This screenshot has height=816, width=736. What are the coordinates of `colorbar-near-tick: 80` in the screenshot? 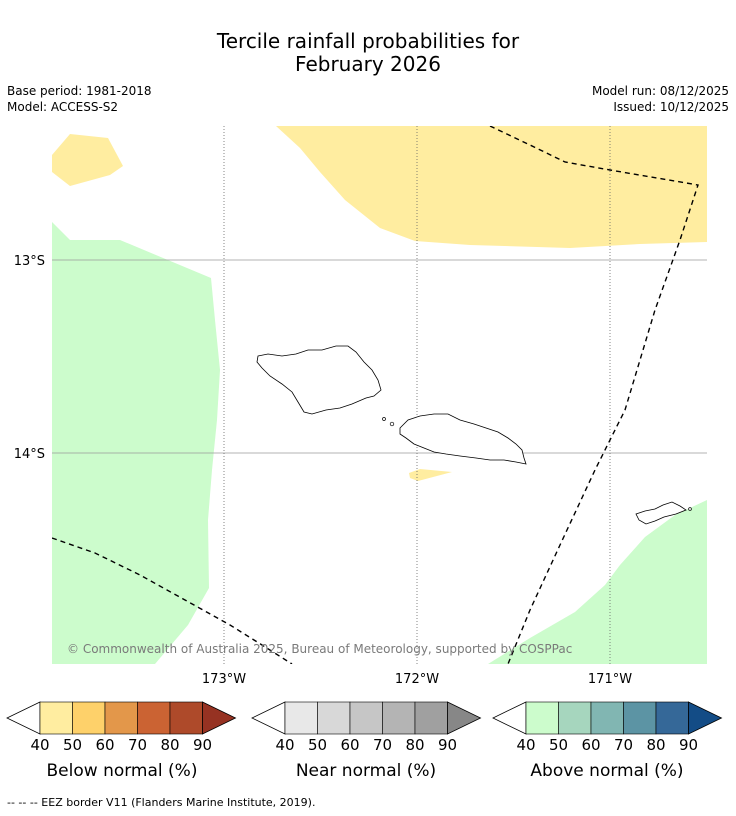 It's located at (414, 745).